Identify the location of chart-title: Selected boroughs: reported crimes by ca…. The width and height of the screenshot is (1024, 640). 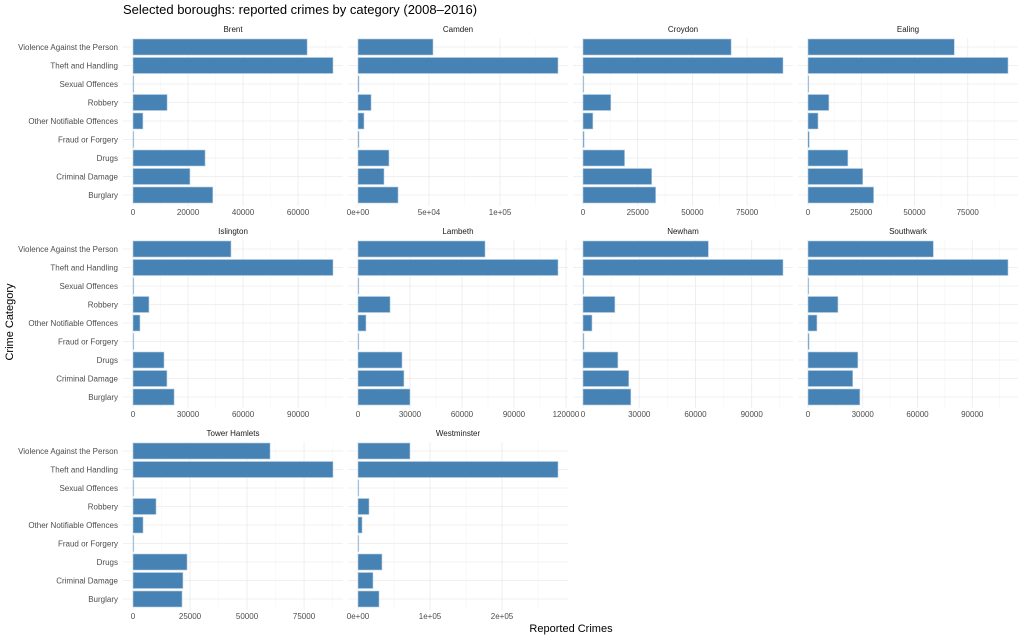
(300, 9).